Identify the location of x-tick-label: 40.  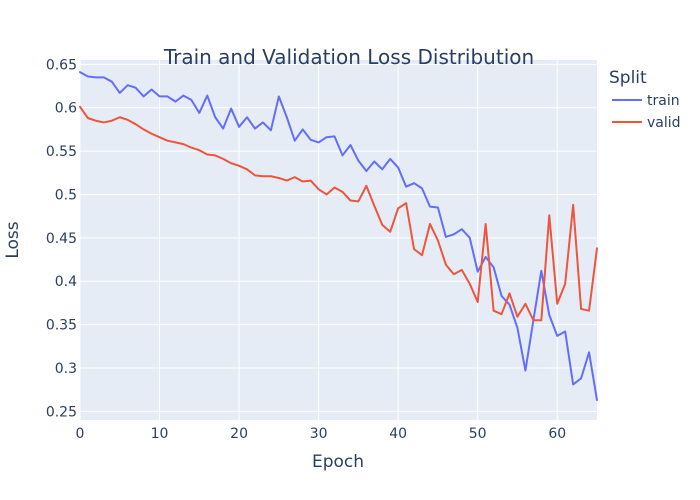
(398, 434).